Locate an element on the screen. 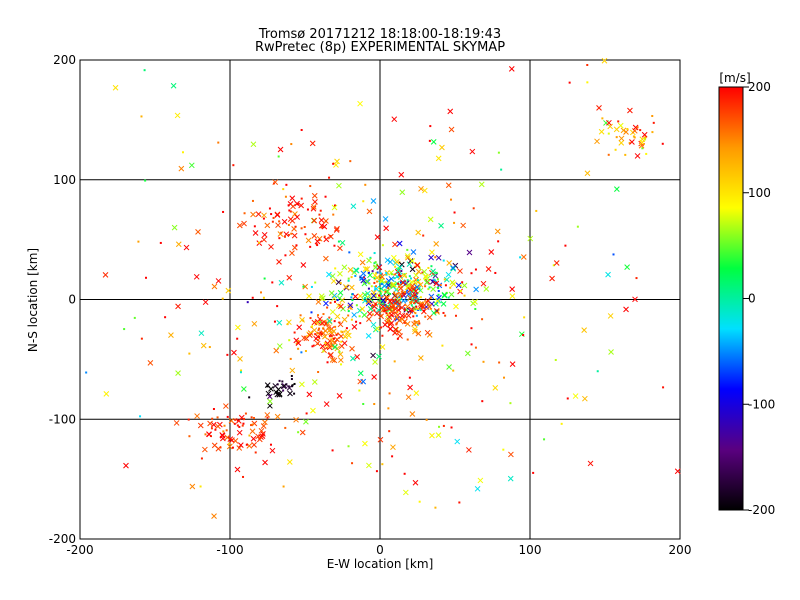 The height and width of the screenshot is (600, 800). chart-subtitle: RwPretec (8p) EXPERIMENTAL SKYMAP is located at coordinates (380, 47).